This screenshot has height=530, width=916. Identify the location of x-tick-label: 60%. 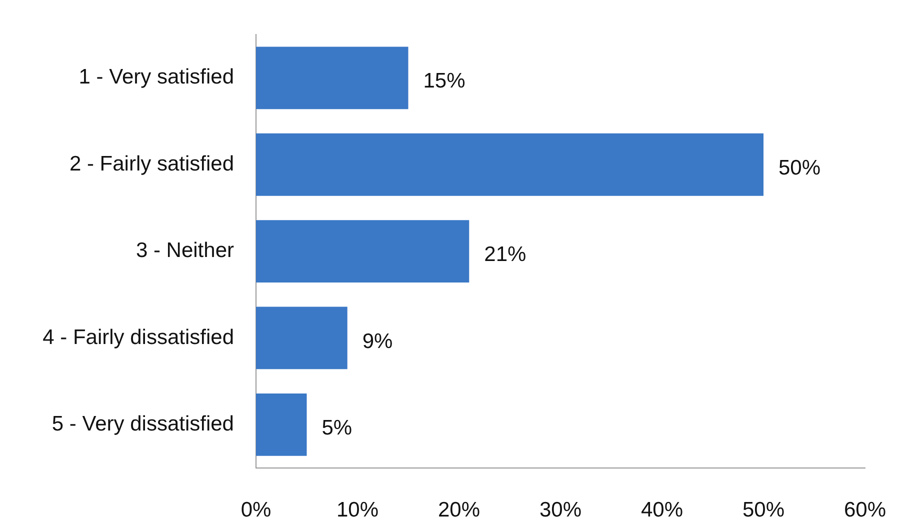
(865, 510).